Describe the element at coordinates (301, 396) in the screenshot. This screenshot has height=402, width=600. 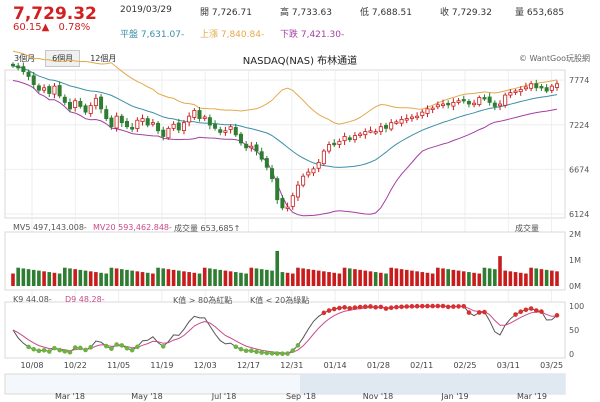
I see `navigator-label: Sep '18` at that location.